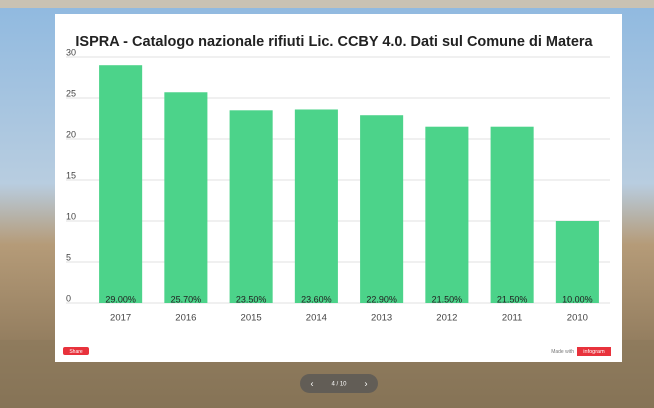  I want to click on y-tick-label: 15, so click(71, 175).